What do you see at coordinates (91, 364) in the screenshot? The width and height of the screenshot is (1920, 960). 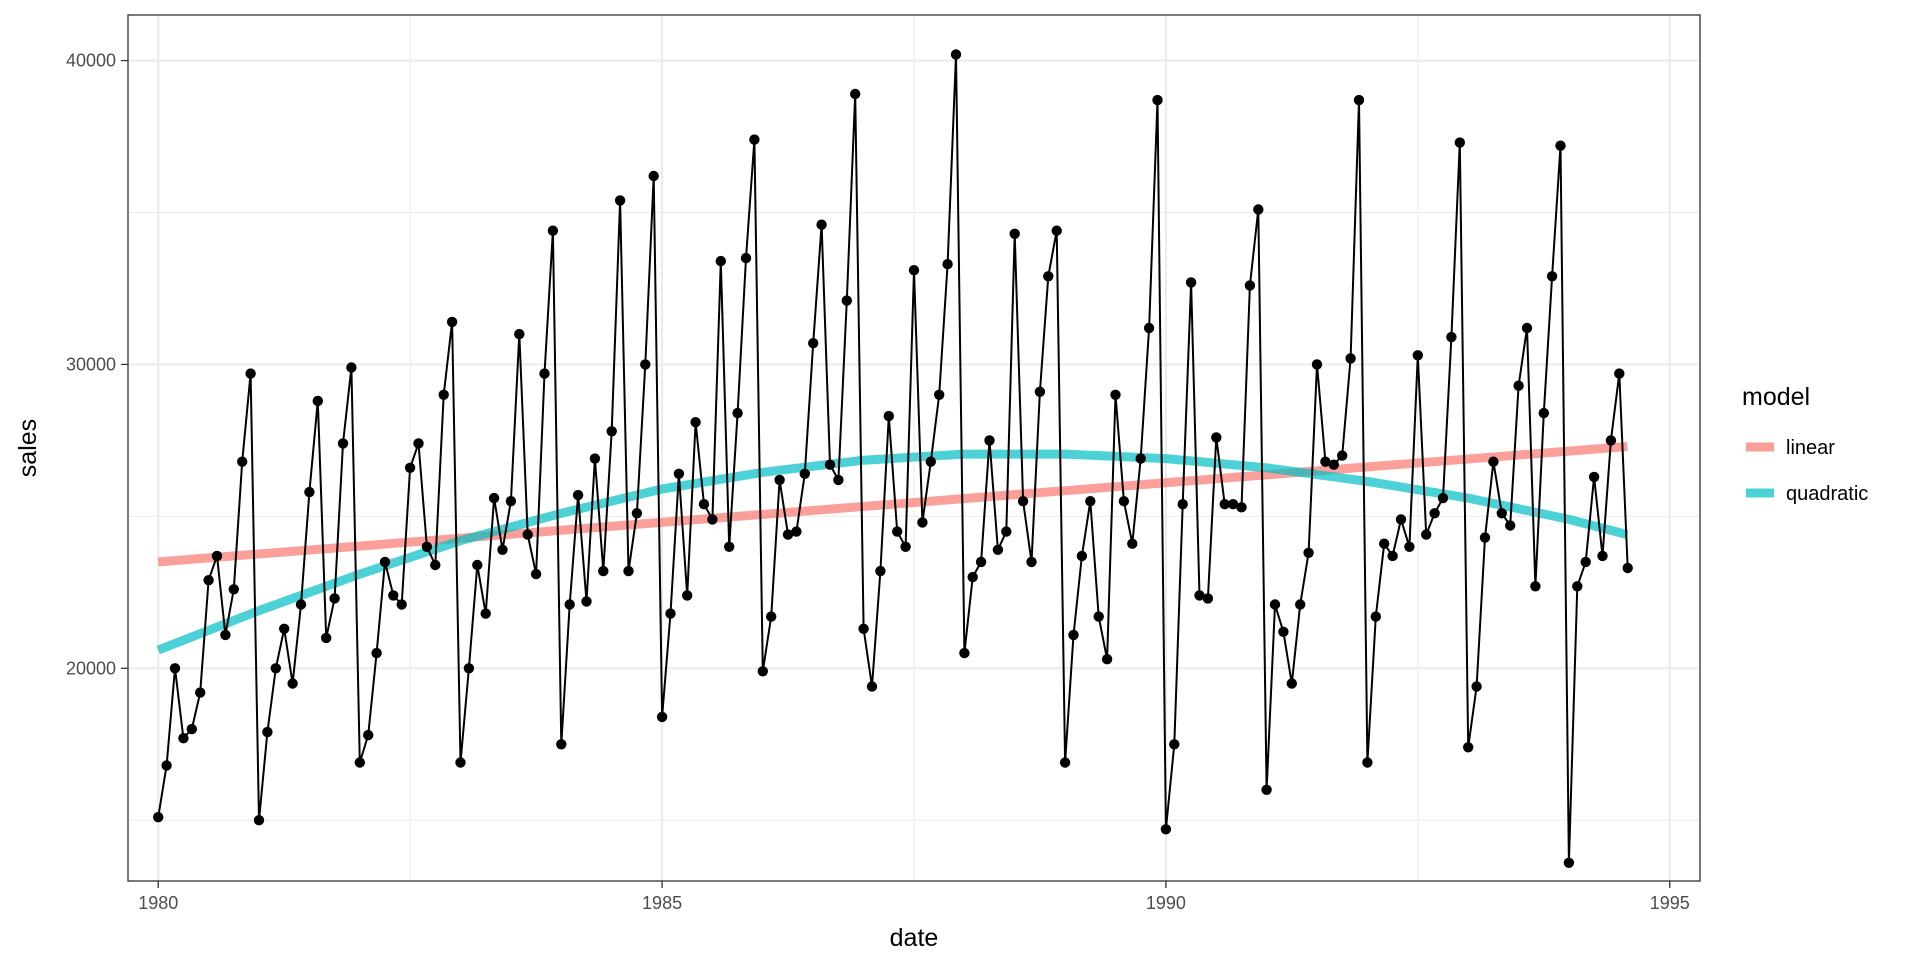 I see `y-tick-label: 30000` at bounding box center [91, 364].